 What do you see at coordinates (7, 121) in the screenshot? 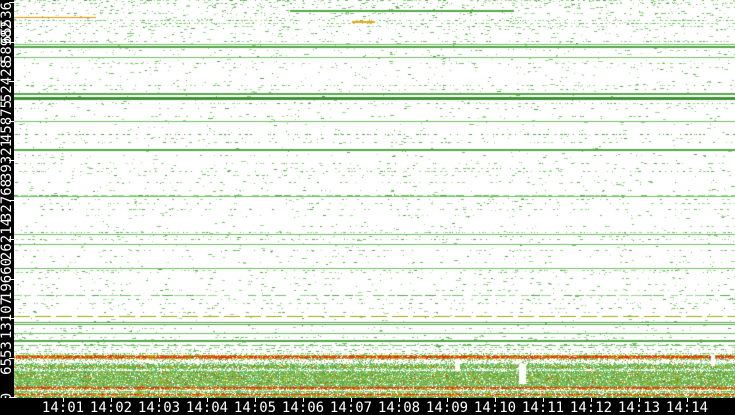
I see `y-tick-label: 45875` at bounding box center [7, 121].